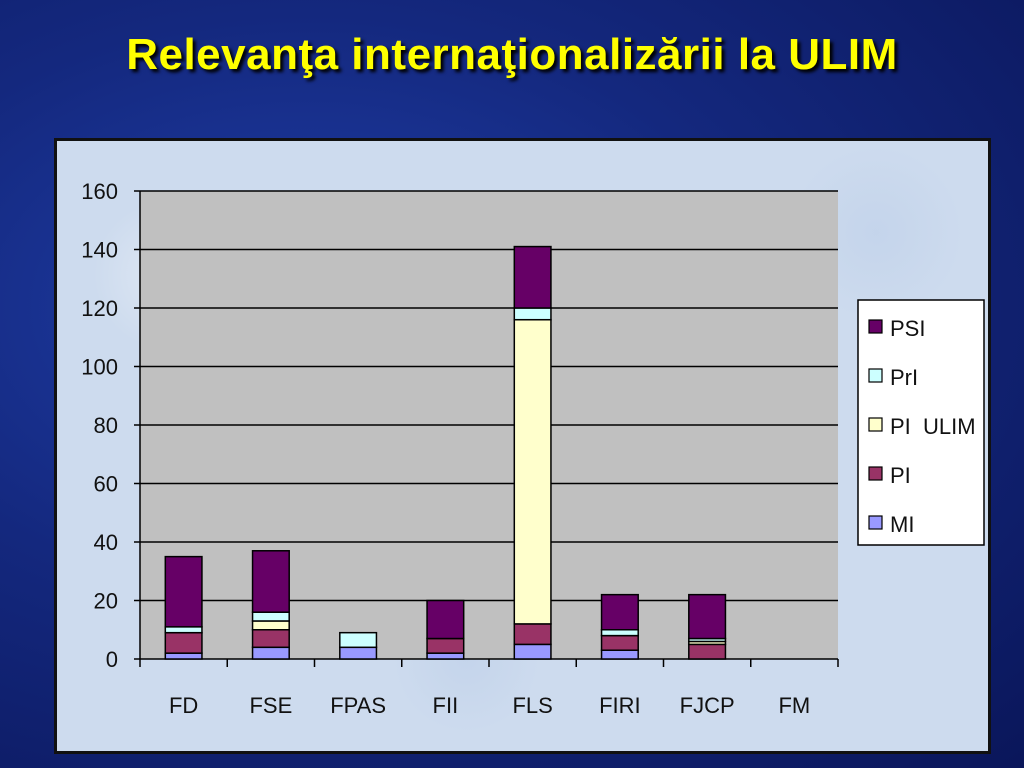  I want to click on slide-title: Relevanţa internaţionalizării la ULIM, so click(512, 54).